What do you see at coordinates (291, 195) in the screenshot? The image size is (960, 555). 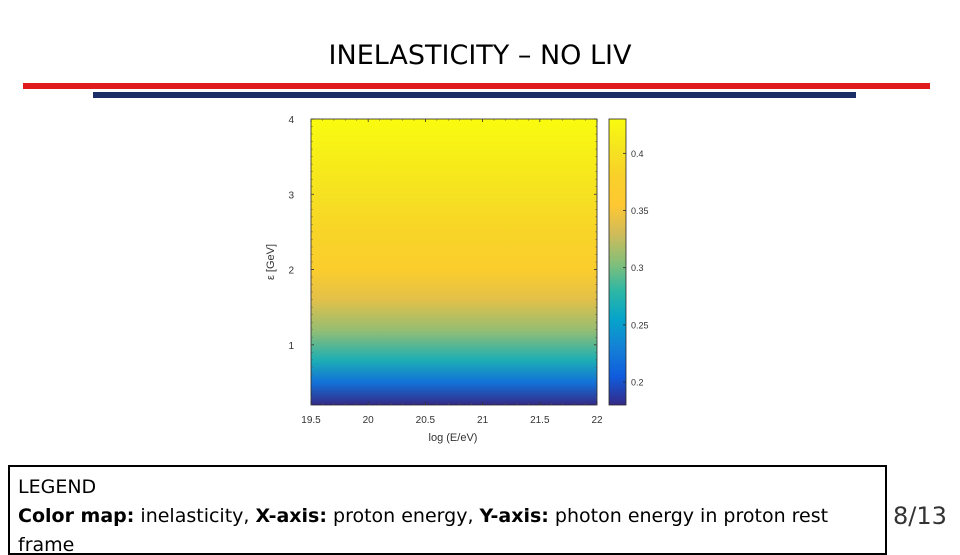 I see `y-tick-label: 3` at bounding box center [291, 195].